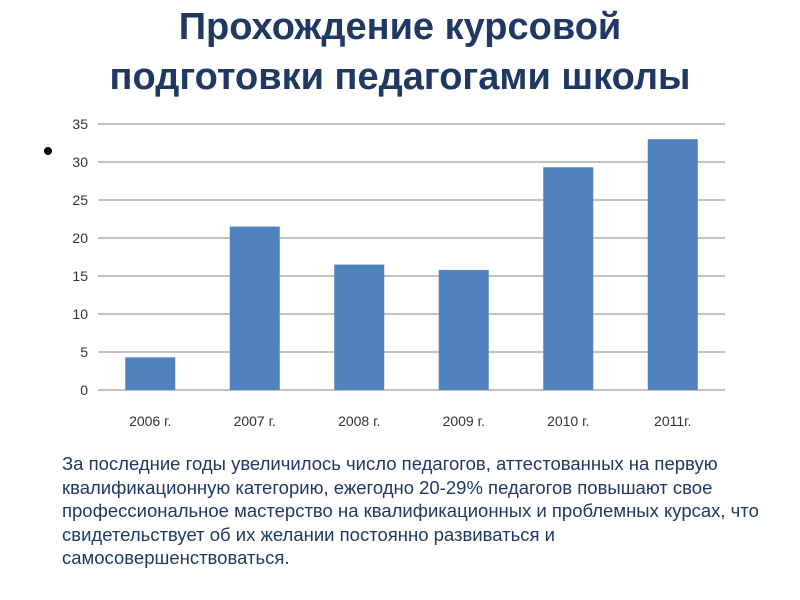  I want to click on y-tick-label: 15, so click(80, 276).